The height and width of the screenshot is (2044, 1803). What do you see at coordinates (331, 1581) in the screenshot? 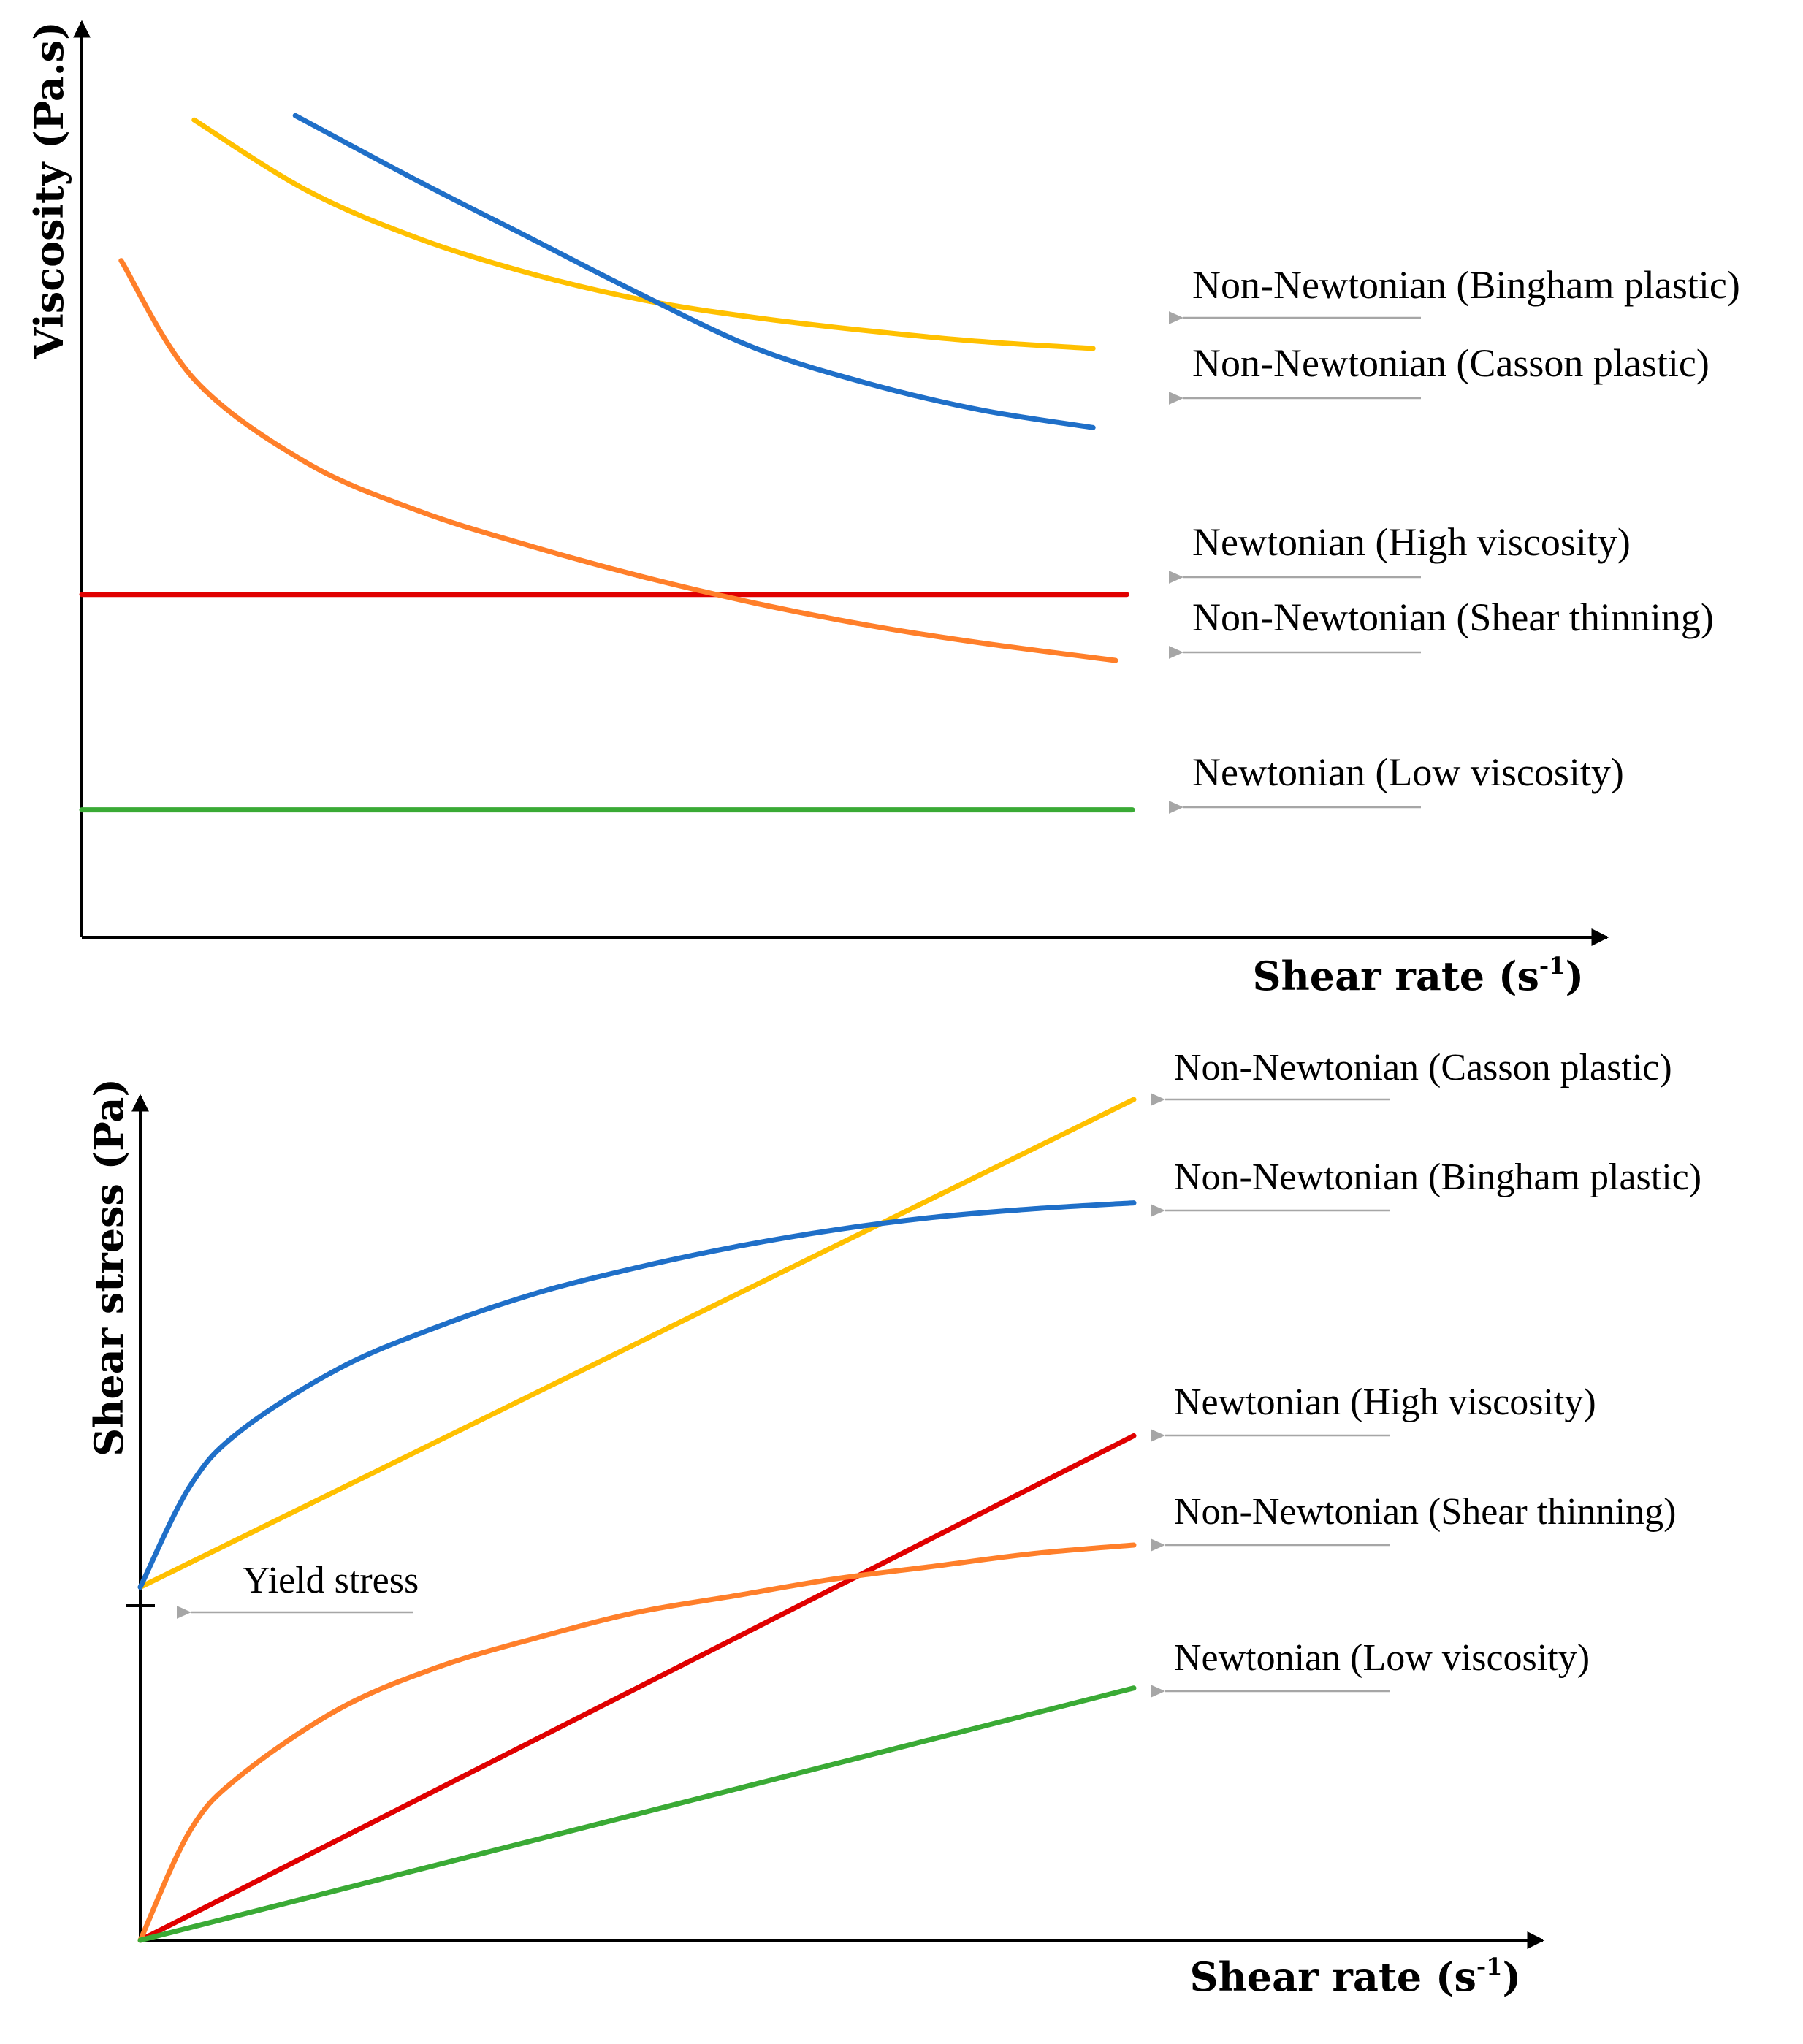
I see `yield-stress-label: Yield stress` at bounding box center [331, 1581].